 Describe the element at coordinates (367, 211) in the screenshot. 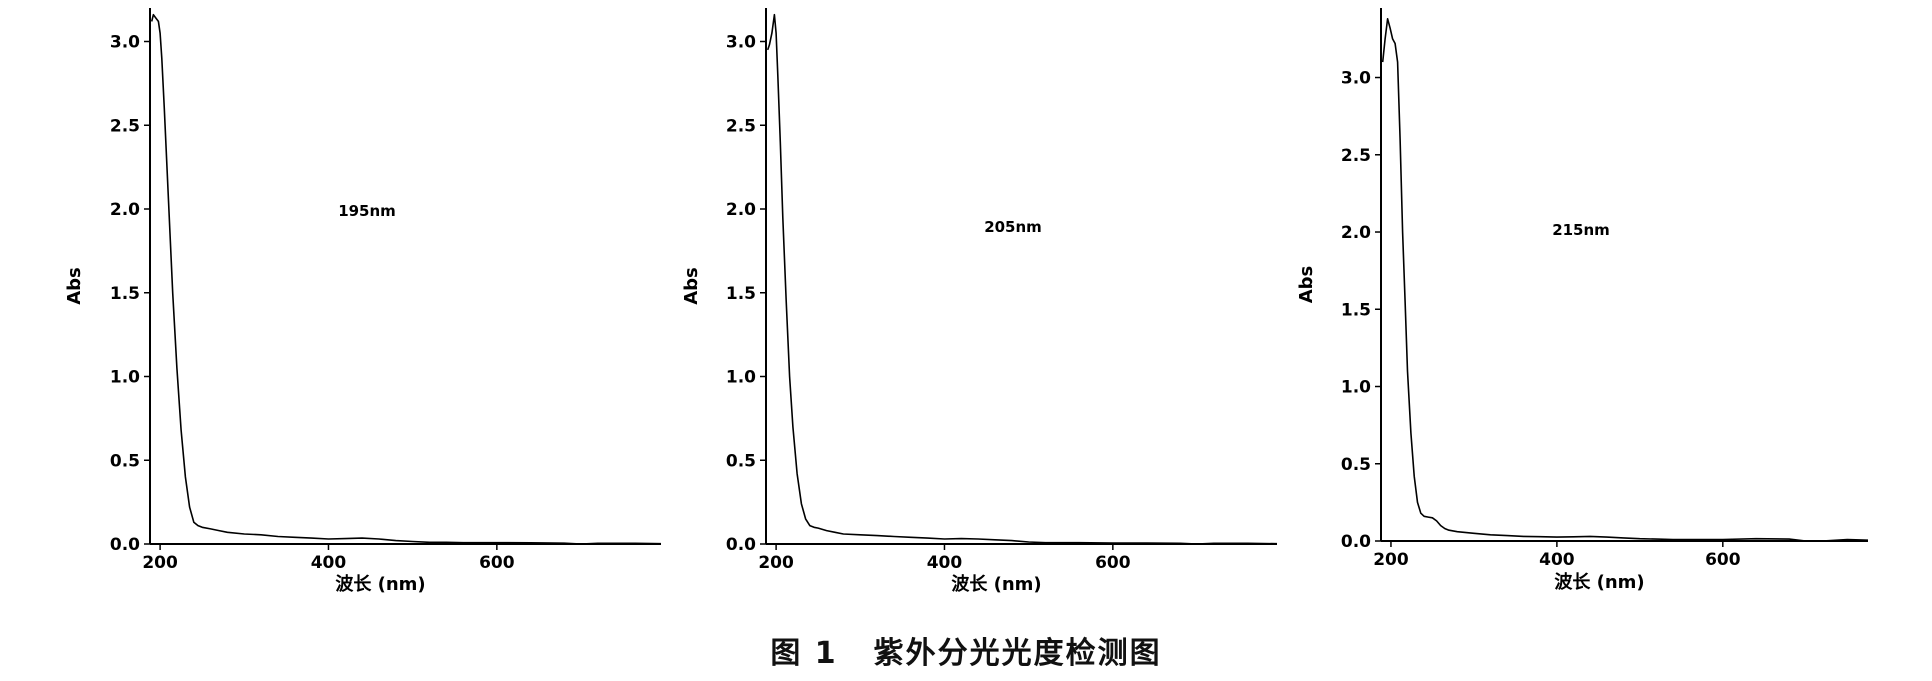

I see `peak-annotation: 195nm` at that location.